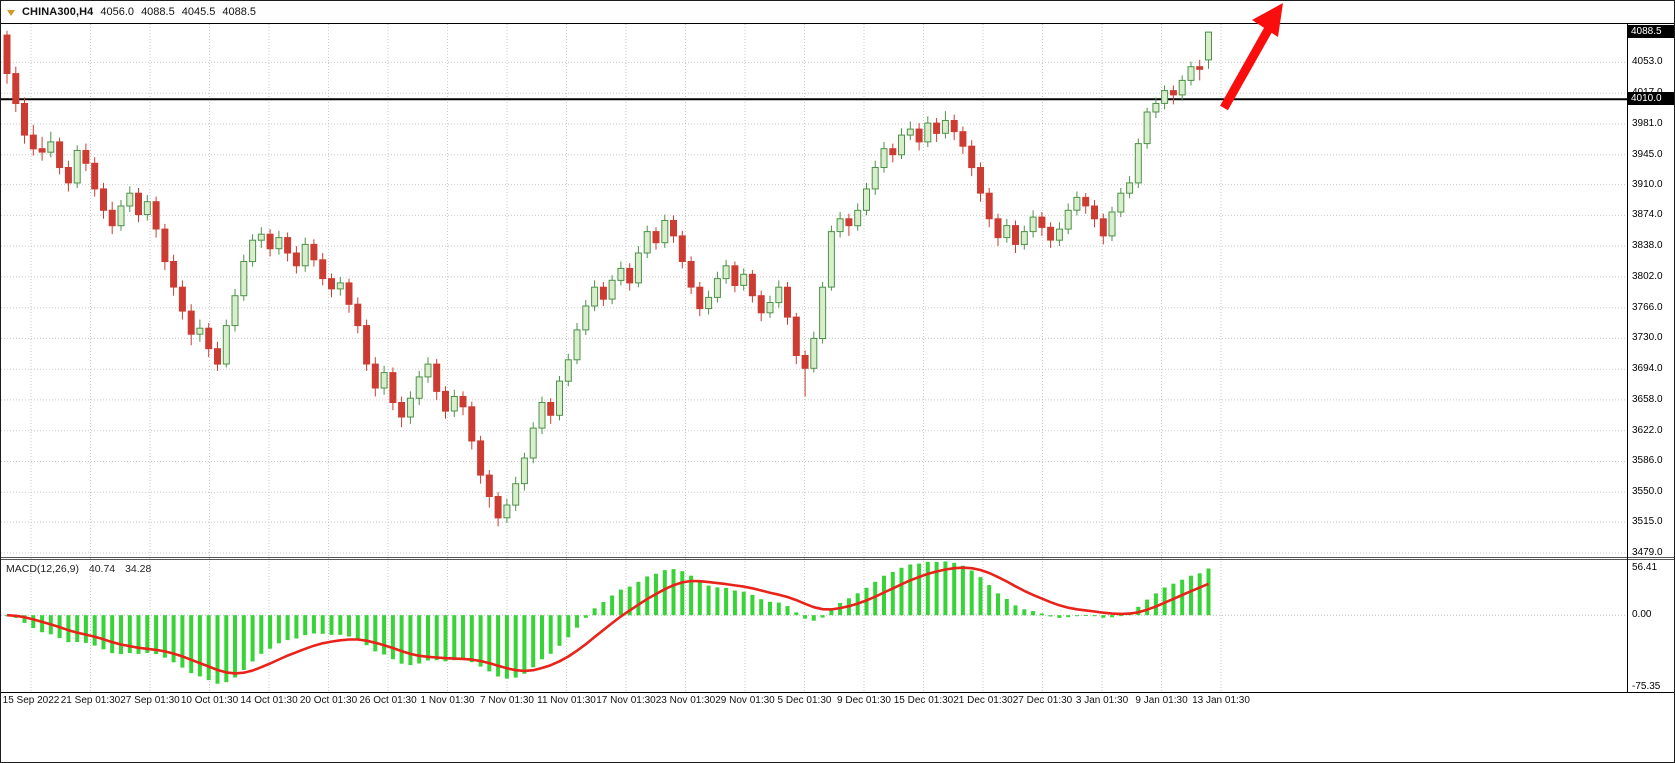 The image size is (1675, 763). Describe the element at coordinates (1647, 521) in the screenshot. I see `price-axis-label: 3515.0` at that location.